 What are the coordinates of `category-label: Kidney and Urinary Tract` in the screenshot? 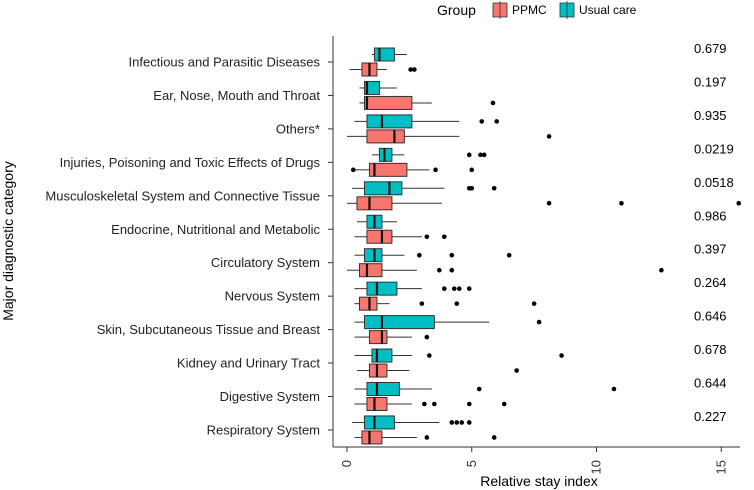 It's located at (248, 363).